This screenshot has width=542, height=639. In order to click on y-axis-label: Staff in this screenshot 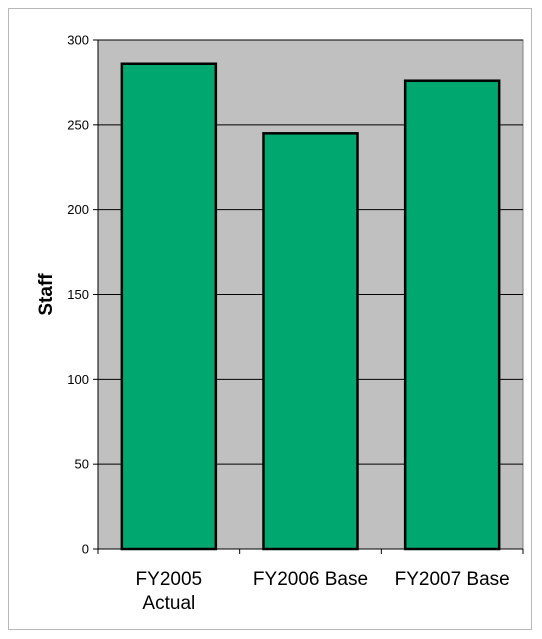, I will do `click(46, 294)`.